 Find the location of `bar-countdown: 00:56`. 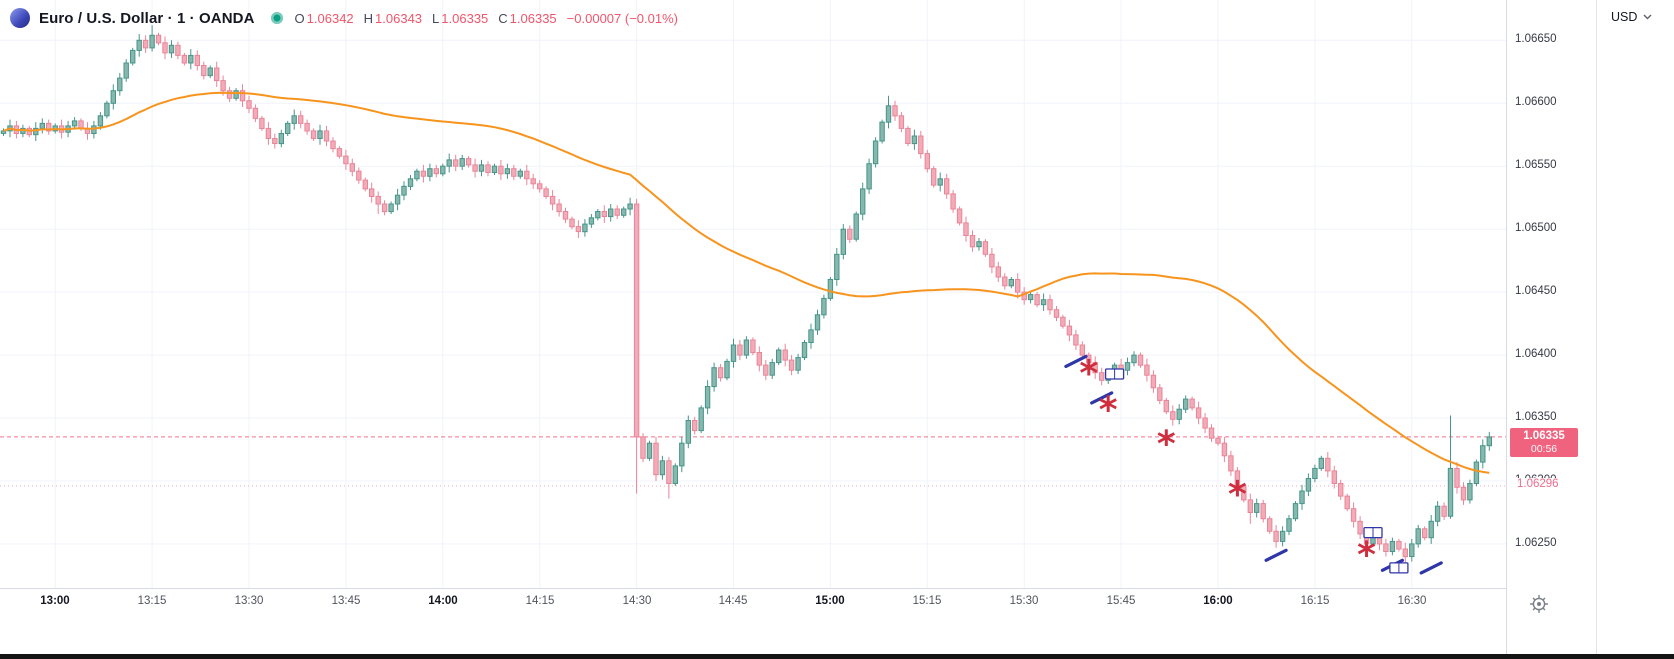

bar-countdown: 00:56 is located at coordinates (1544, 449).